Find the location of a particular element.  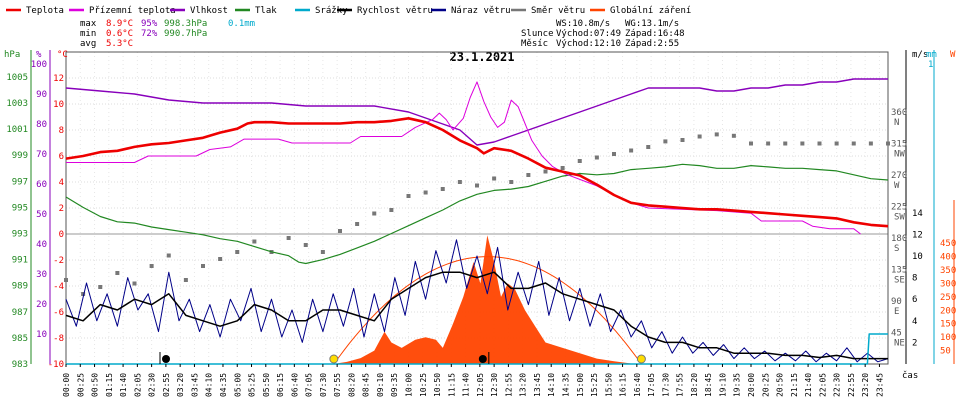

x-tick-label: 19:10 is located at coordinates (722, 385).